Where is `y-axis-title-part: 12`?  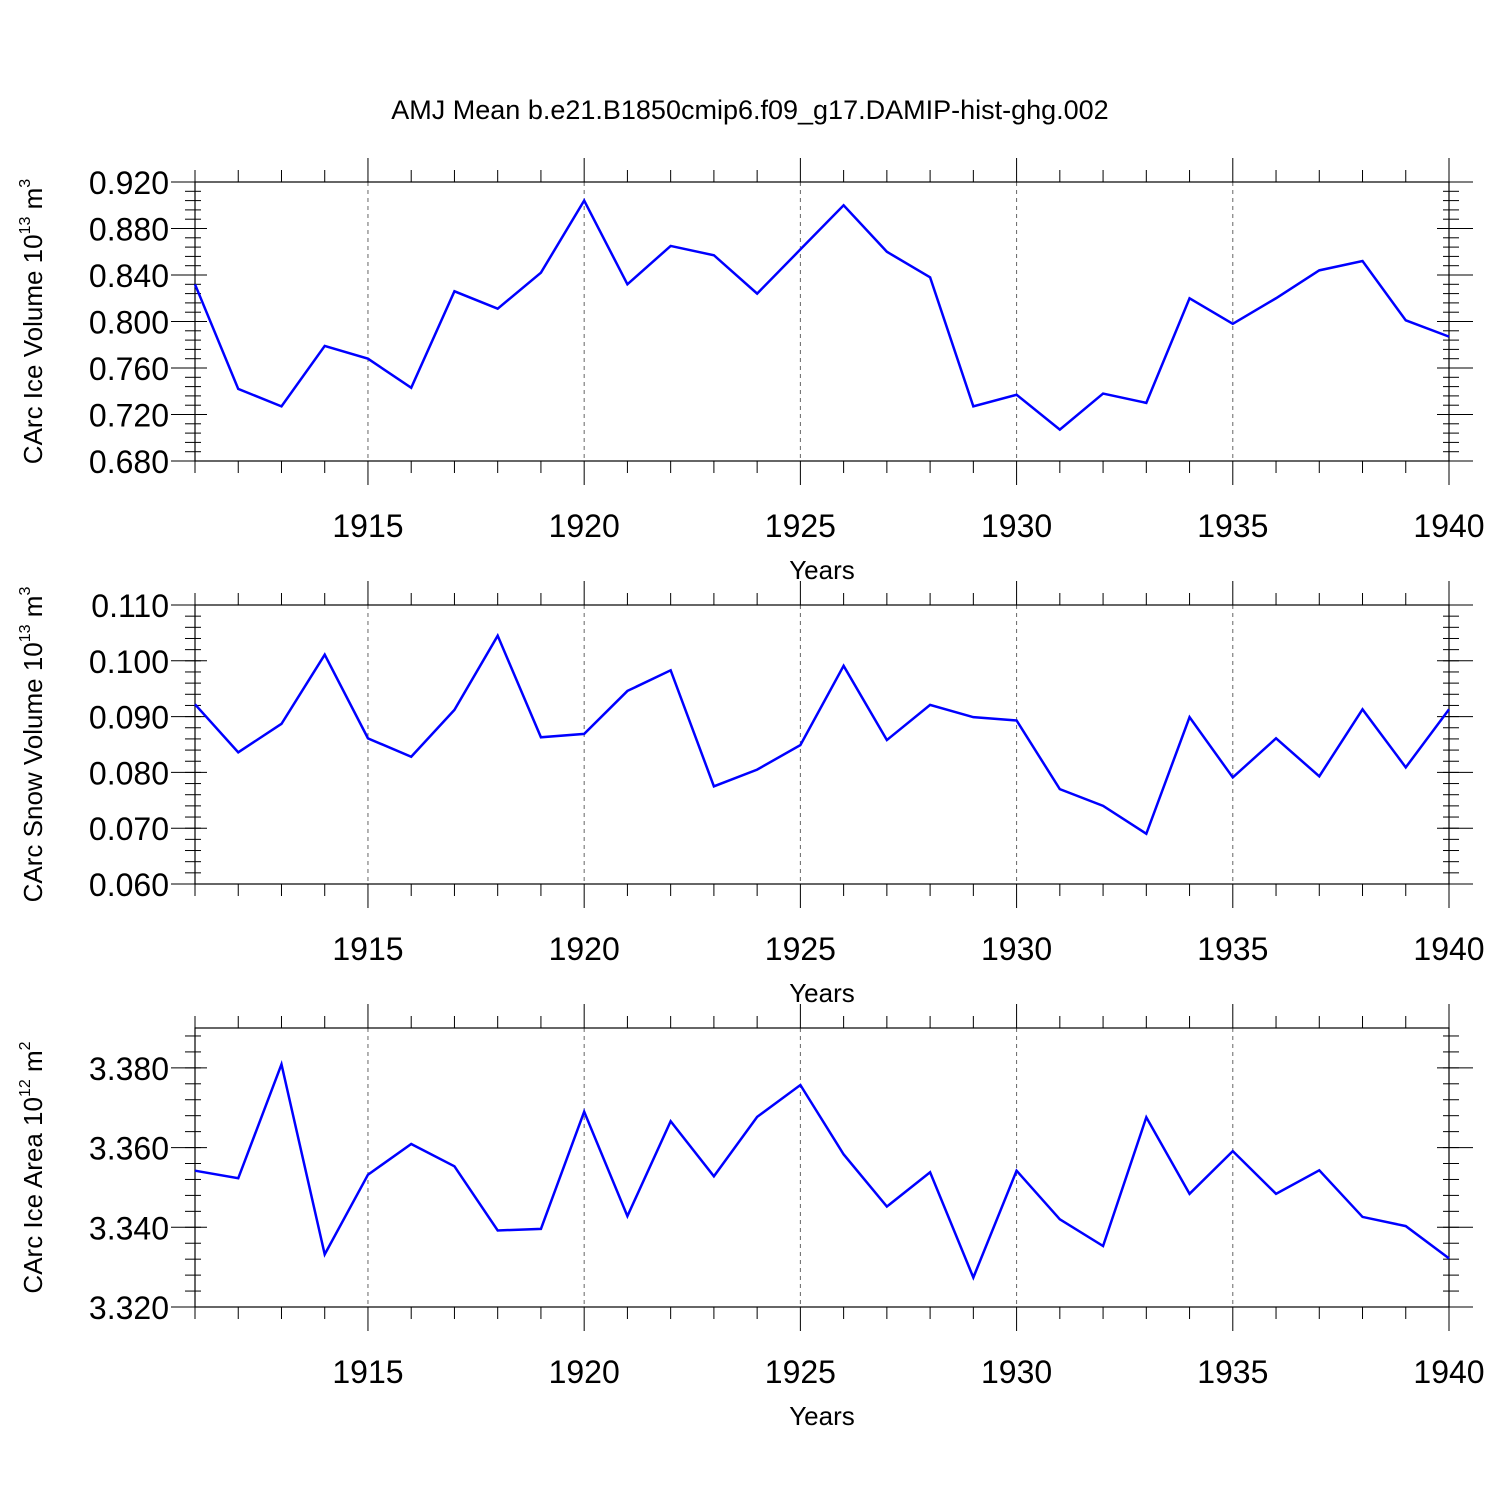 y-axis-title-part: 12 is located at coordinates (25, 1088).